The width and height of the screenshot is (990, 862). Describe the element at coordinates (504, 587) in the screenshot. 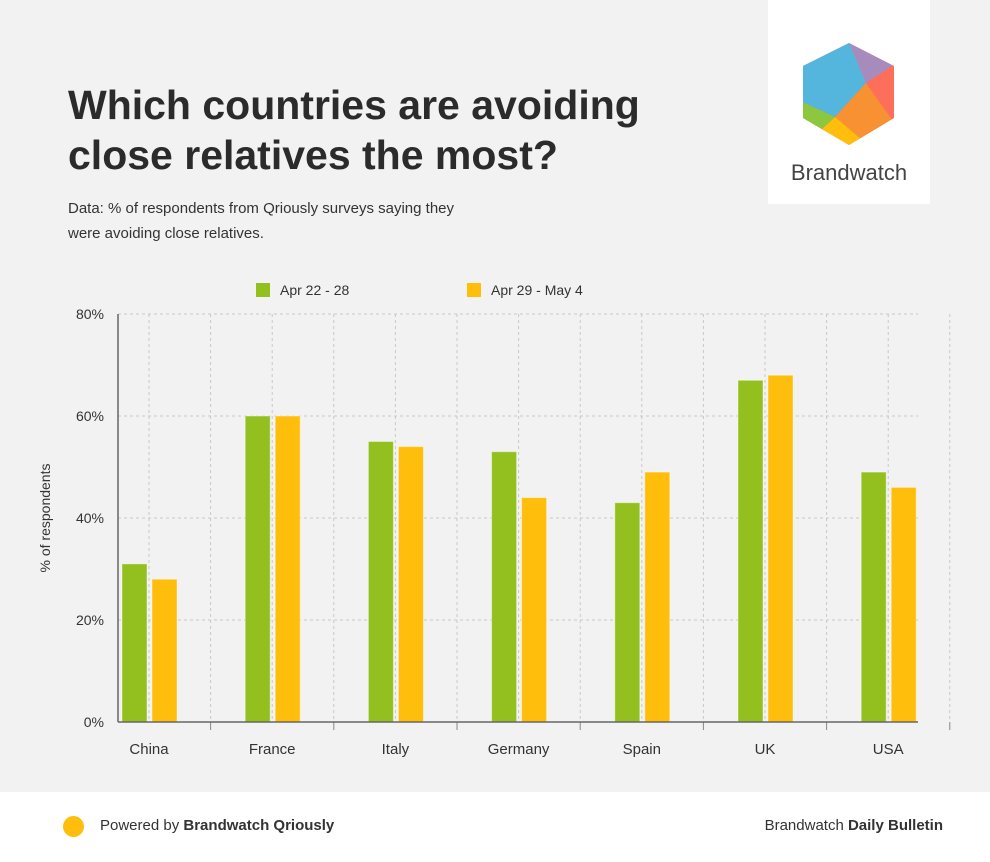

I see `bar-germany-series1` at that location.